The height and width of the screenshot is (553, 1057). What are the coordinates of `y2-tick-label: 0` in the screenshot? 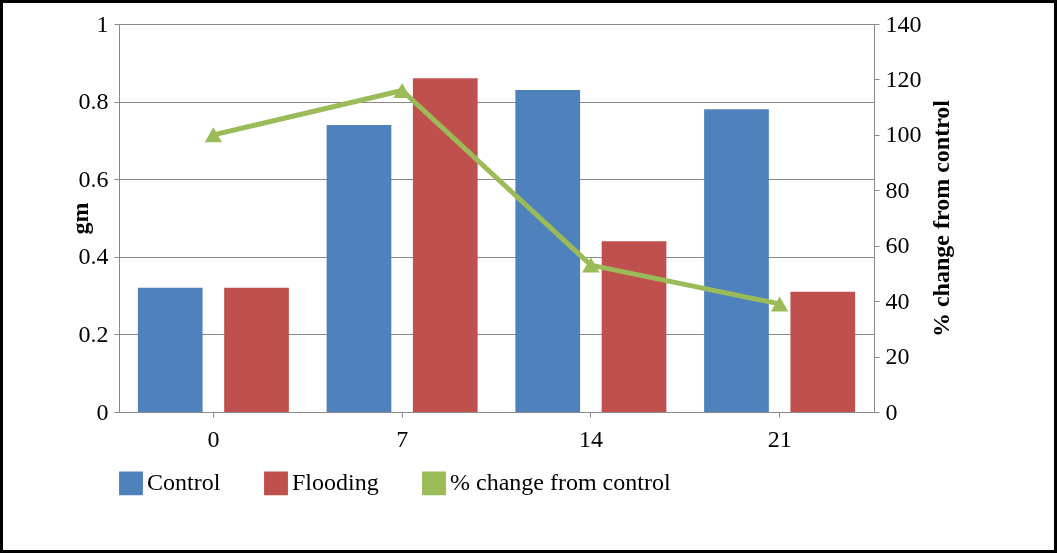 It's located at (891, 411).